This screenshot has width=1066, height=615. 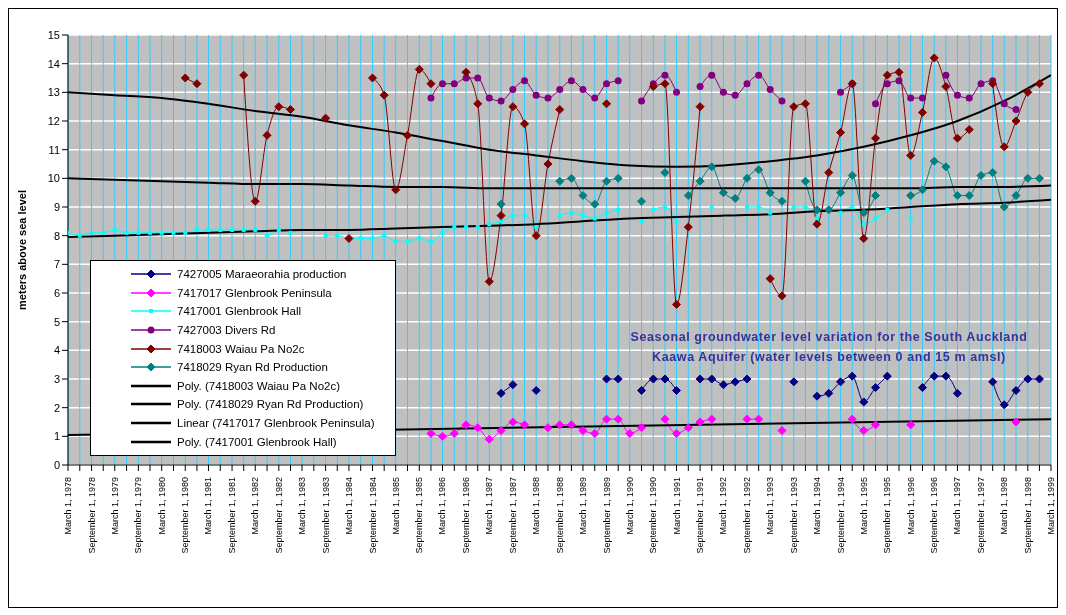 I want to click on x-tick-label: September 1, 1989, so click(x=606, y=515).